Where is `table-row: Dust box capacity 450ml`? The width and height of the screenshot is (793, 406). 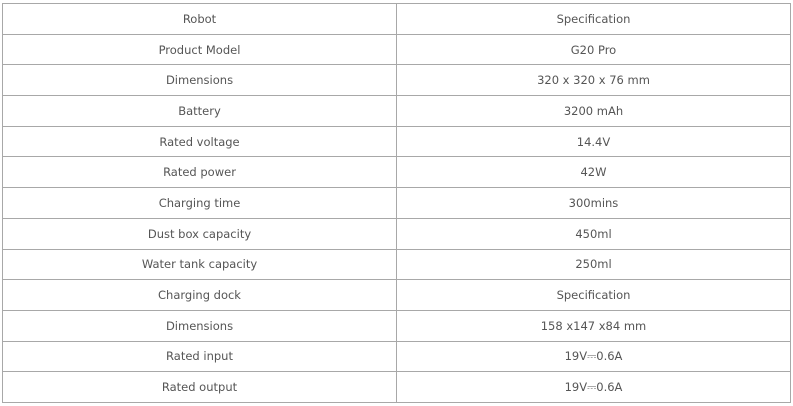 table-row: Dust box capacity 450ml is located at coordinates (396, 233).